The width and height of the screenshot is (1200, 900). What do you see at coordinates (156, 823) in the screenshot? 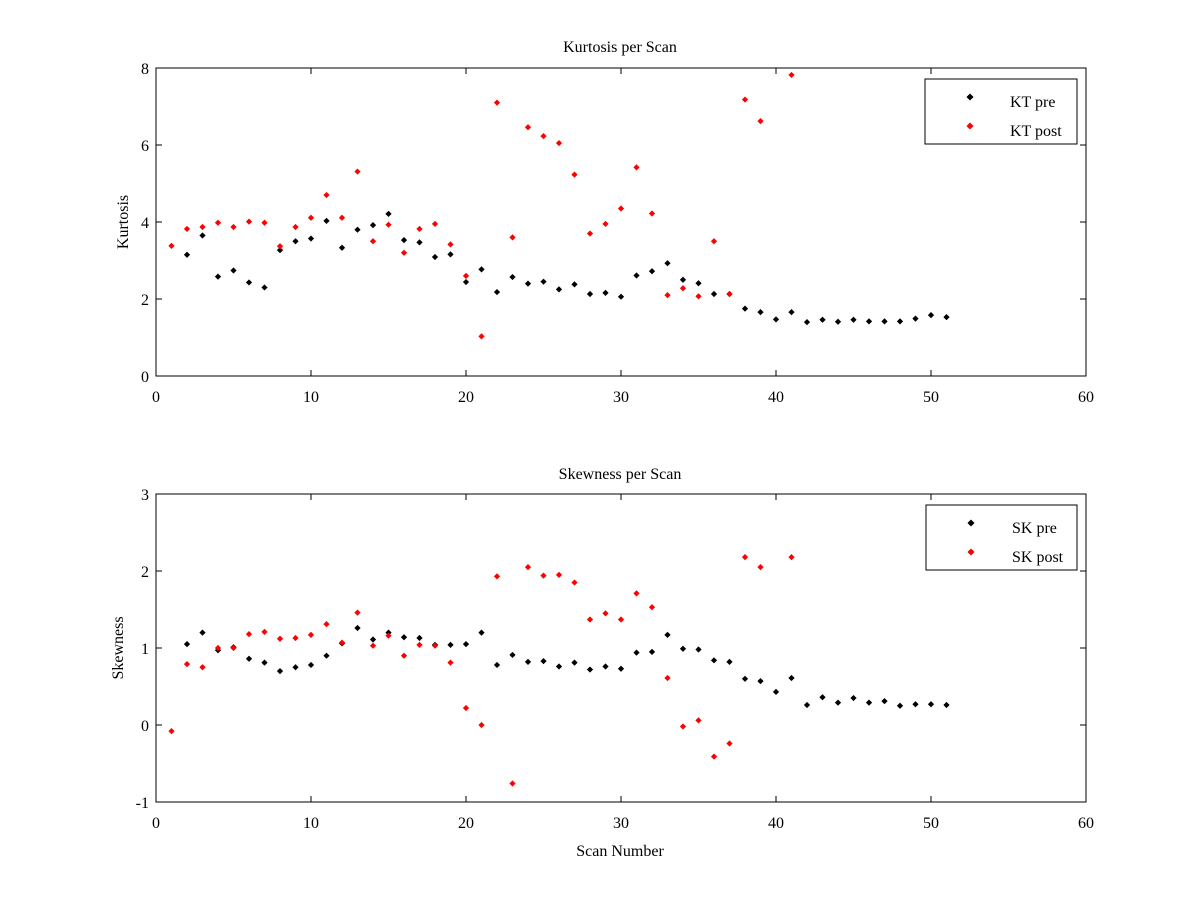
I see `skewness-x-tick-label: 0` at bounding box center [156, 823].